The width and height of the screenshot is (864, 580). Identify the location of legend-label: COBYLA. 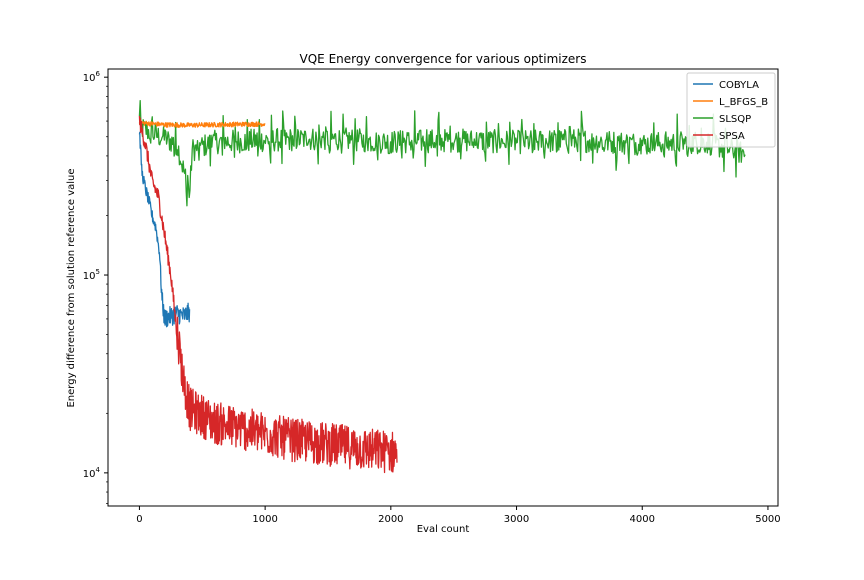
(739, 85).